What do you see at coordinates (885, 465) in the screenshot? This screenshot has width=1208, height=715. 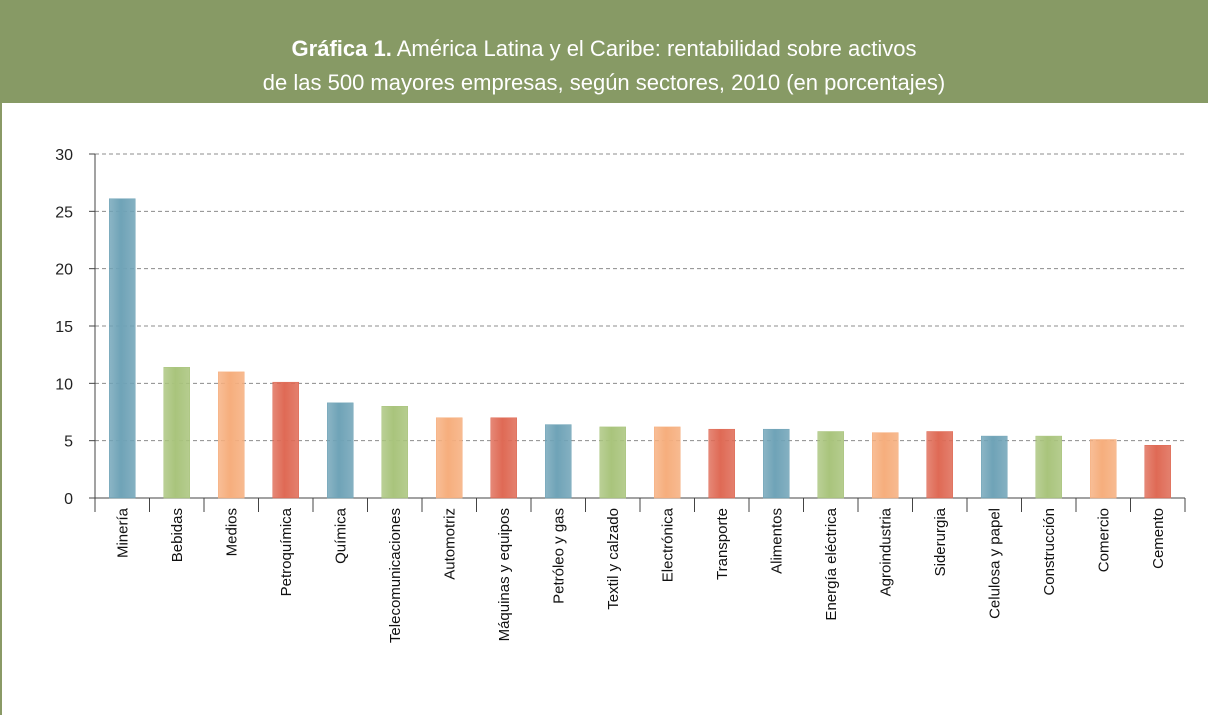 I see `bar-Agroindustria` at bounding box center [885, 465].